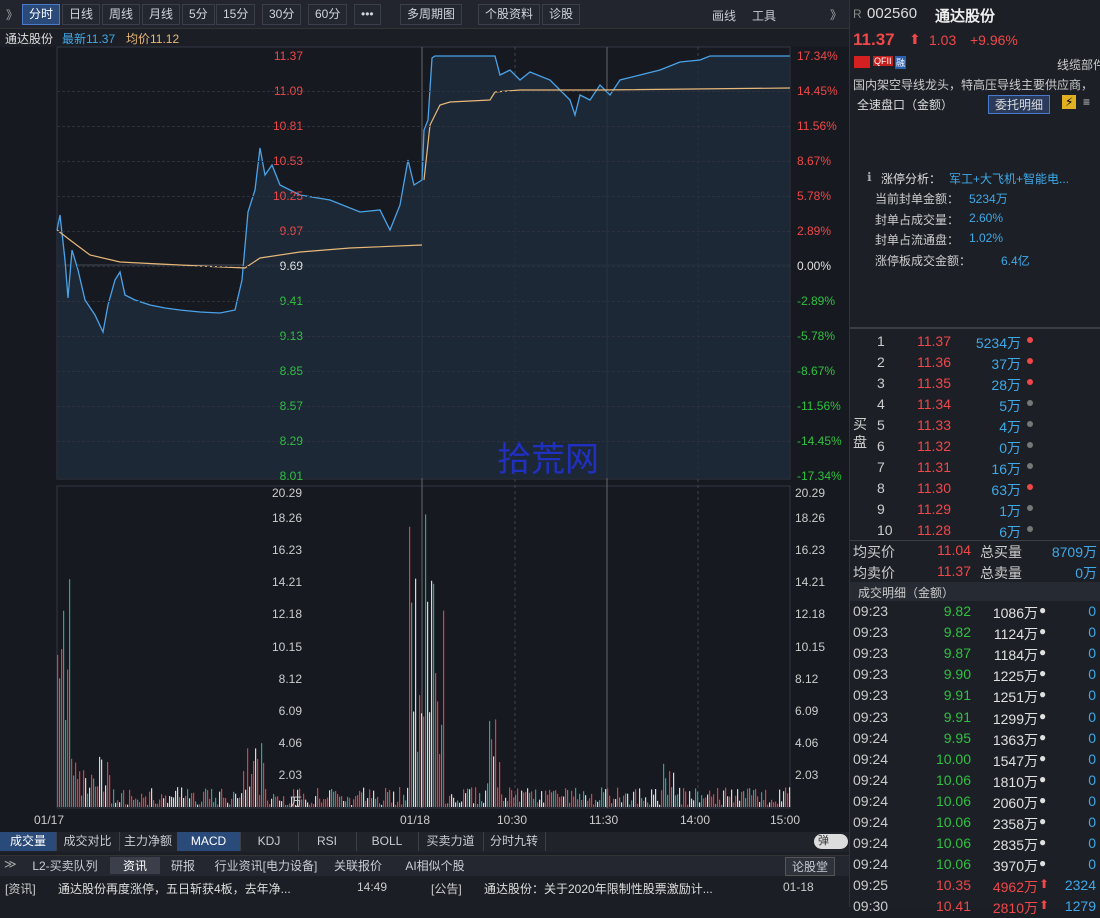 The width and height of the screenshot is (1100, 918). What do you see at coordinates (65, 866) in the screenshot?
I see `bottom-tab: L2-买卖队列` at bounding box center [65, 866].